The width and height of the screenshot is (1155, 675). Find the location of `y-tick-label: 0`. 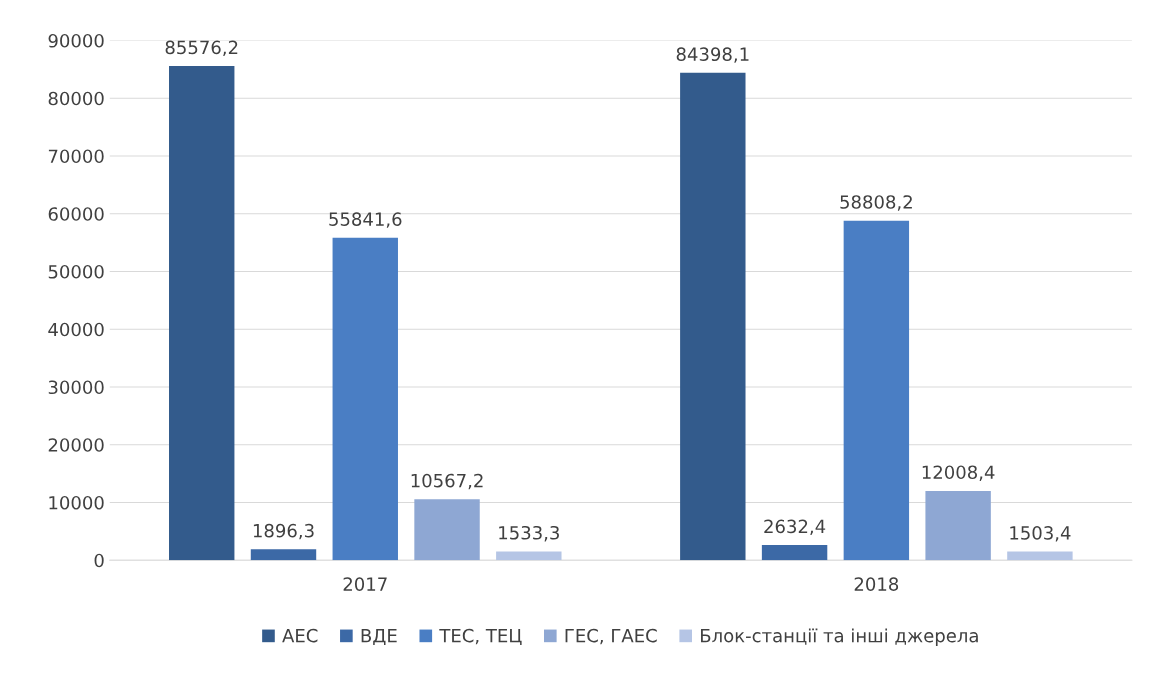

y-tick-label: 0 is located at coordinates (99, 560).